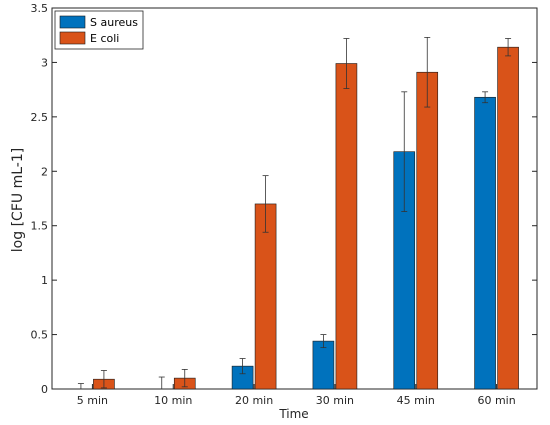 The height and width of the screenshot is (425, 550). I want to click on y-tick-label: 3.5, so click(40, 8).